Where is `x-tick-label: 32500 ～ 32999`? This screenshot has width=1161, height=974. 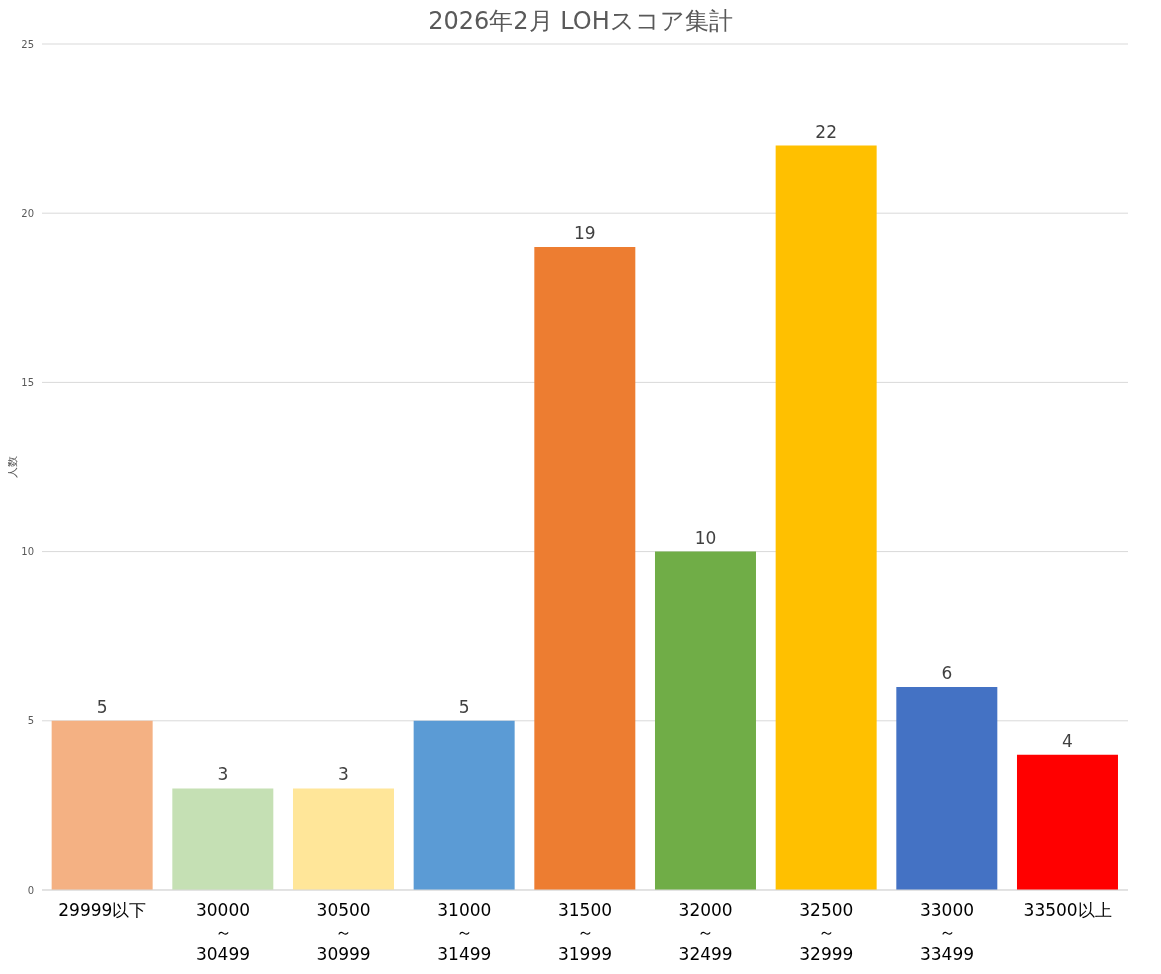 x-tick-label: 32500 ～ 32999 is located at coordinates (826, 932).